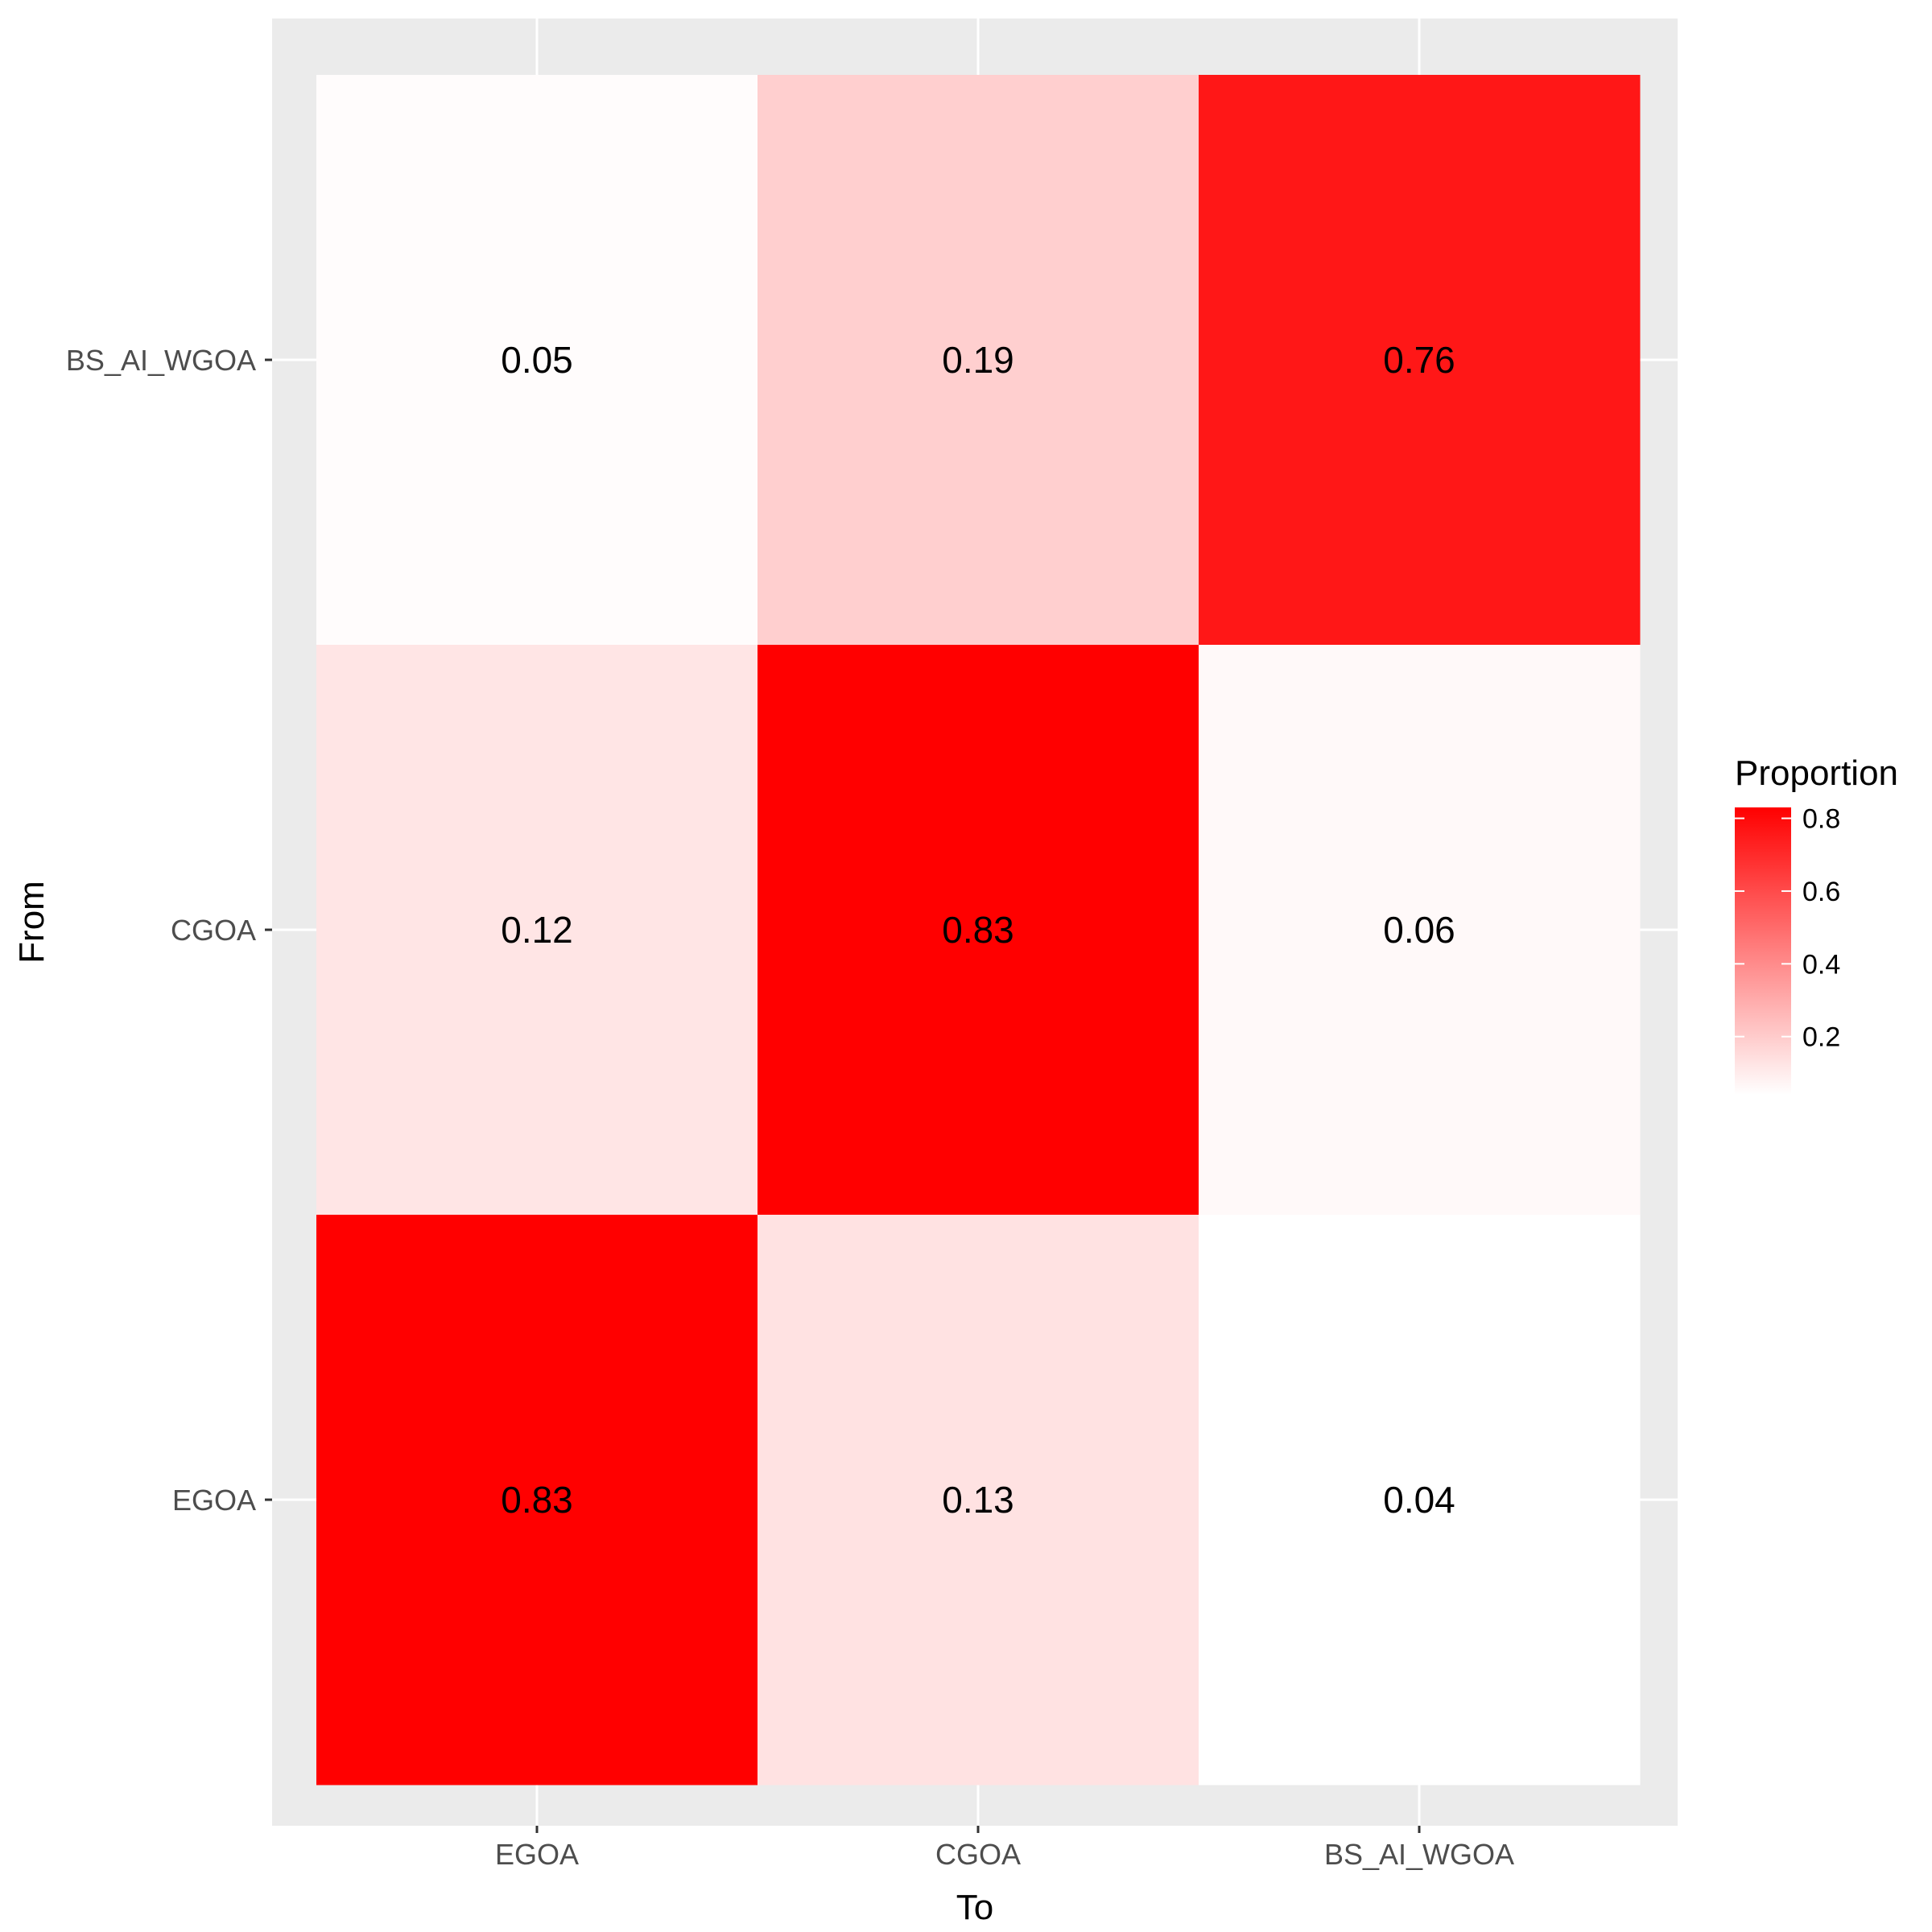 The height and width of the screenshot is (1932, 1932). I want to click on cell-value-label: 0.19, so click(978, 360).